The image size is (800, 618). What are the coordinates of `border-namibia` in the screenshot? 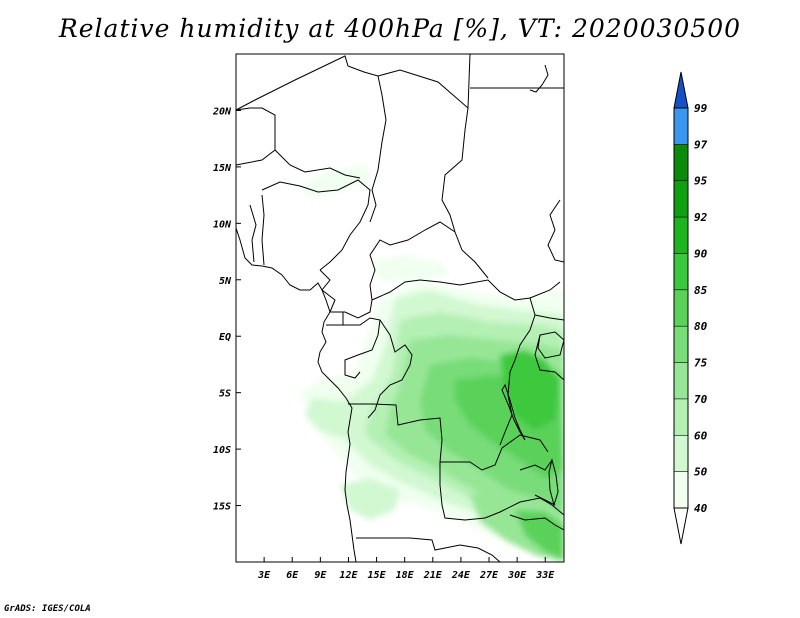 It's located at (428, 549).